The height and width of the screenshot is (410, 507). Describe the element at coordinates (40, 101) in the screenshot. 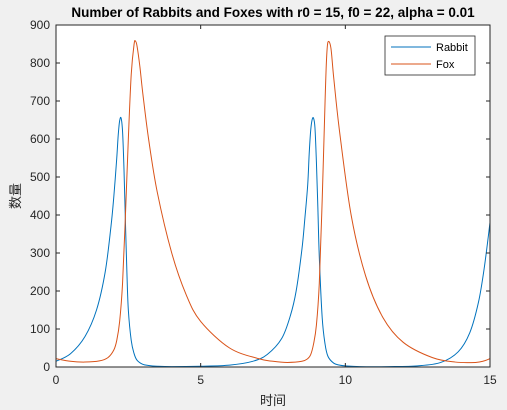

I see `y-tick-label: 700` at that location.